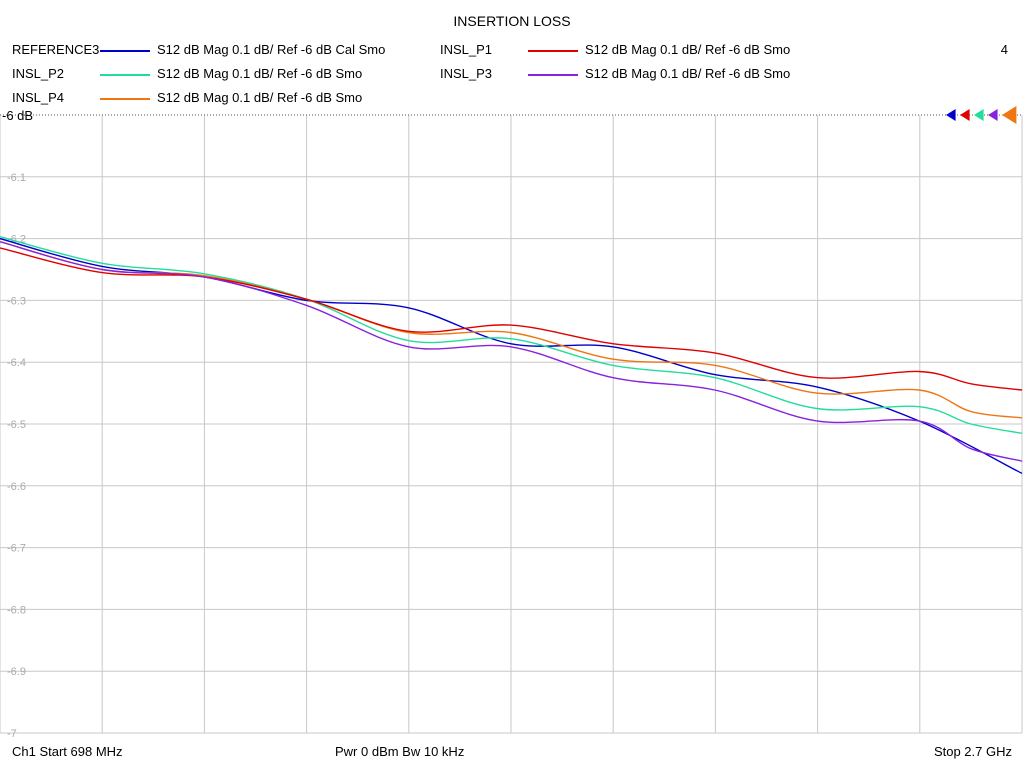 This screenshot has width=1024, height=768. I want to click on y-tick-label: -6.4, so click(16, 363).